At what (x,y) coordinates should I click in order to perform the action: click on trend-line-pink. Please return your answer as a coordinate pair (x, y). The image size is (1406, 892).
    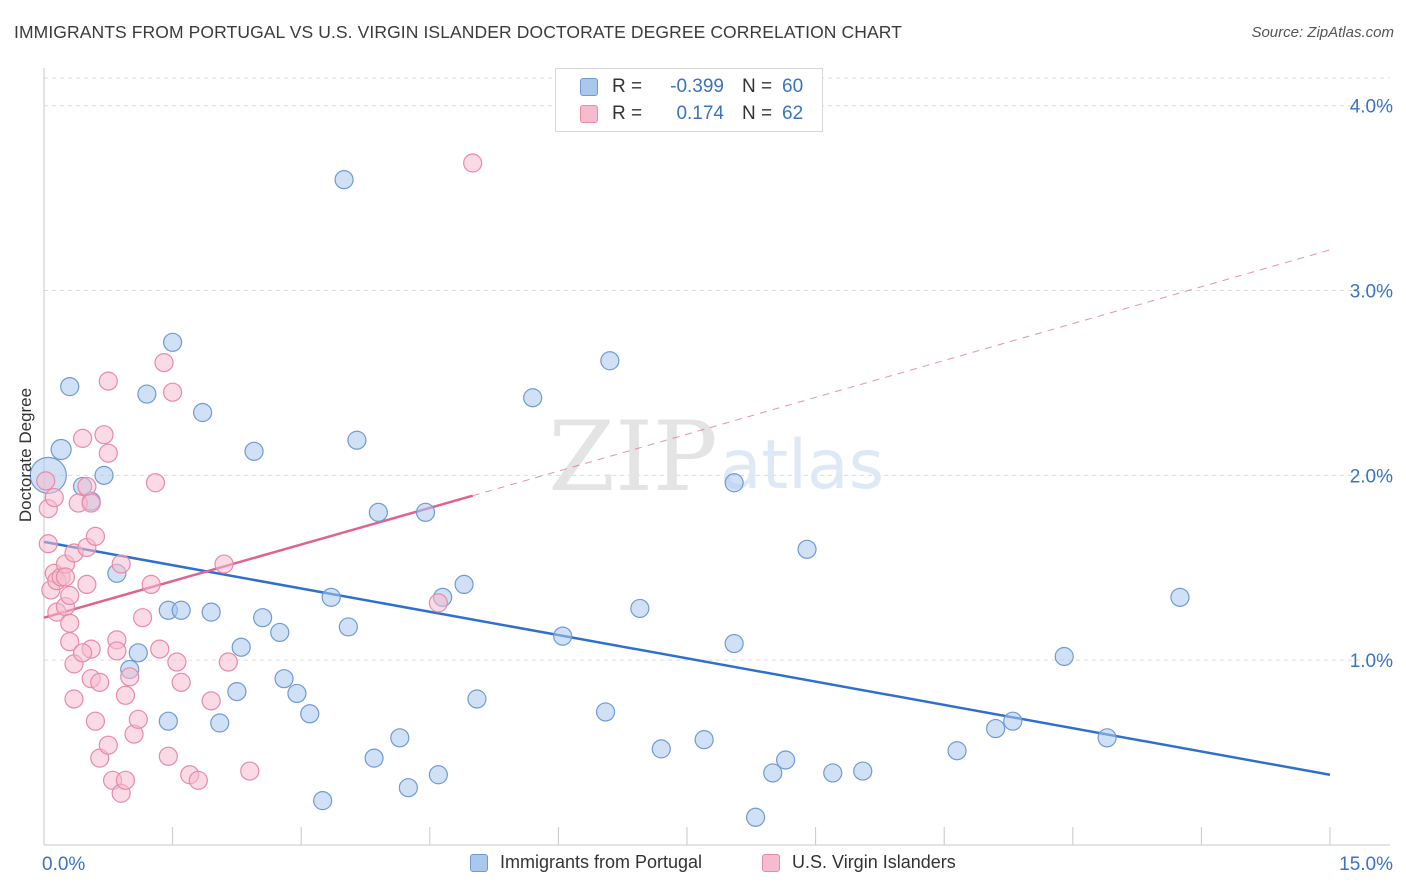
    Looking at the image, I should click on (258, 556).